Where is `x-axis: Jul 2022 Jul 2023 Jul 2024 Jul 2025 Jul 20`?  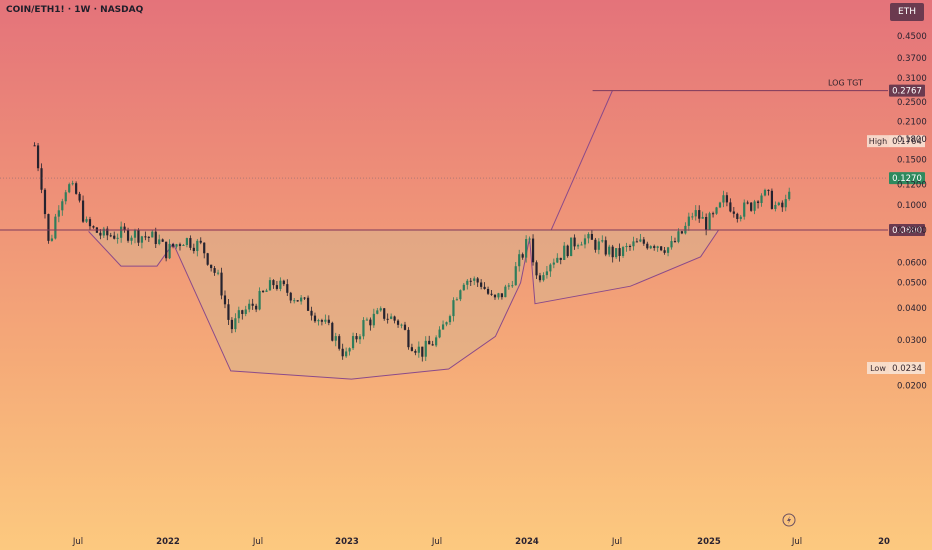
x-axis: Jul 2022 Jul 2023 Jul 2024 Jul 2025 Jul 20 is located at coordinates (481, 542).